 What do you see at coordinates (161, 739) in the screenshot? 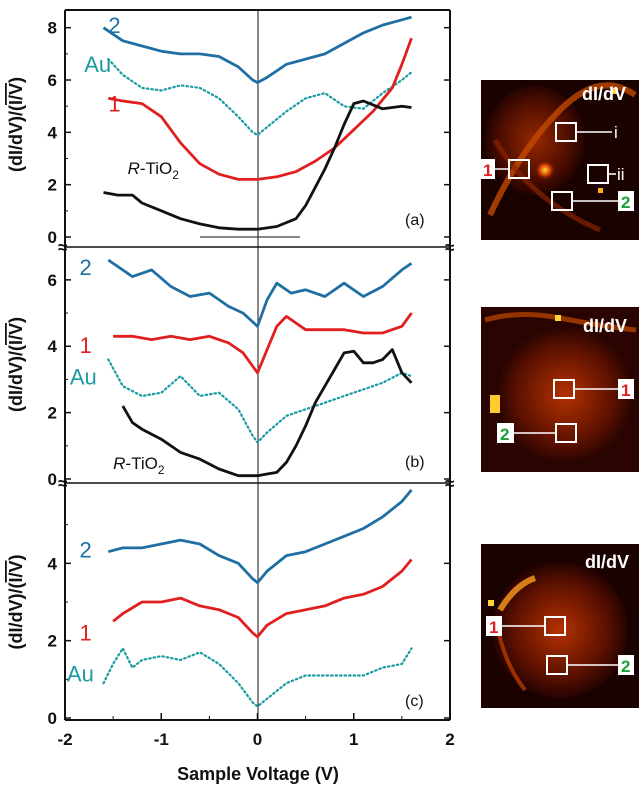
I see `x-tick-label: -1` at bounding box center [161, 739].